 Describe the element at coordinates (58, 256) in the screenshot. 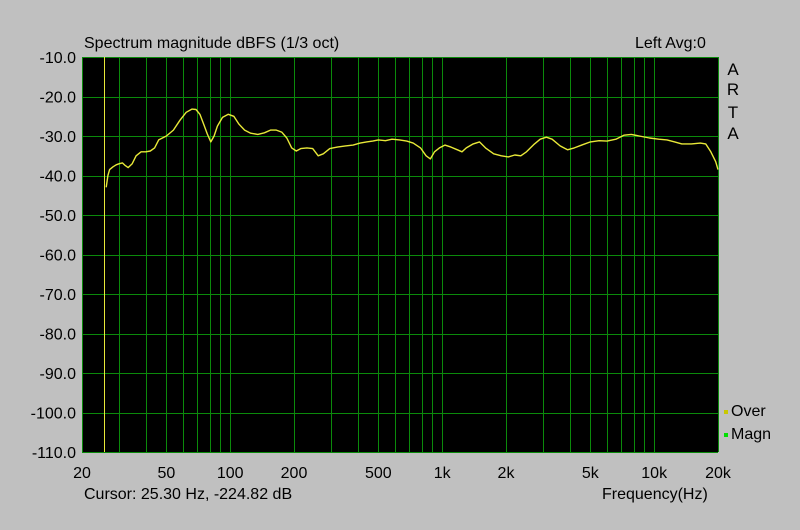

I see `y-tick-label: -60.0` at that location.